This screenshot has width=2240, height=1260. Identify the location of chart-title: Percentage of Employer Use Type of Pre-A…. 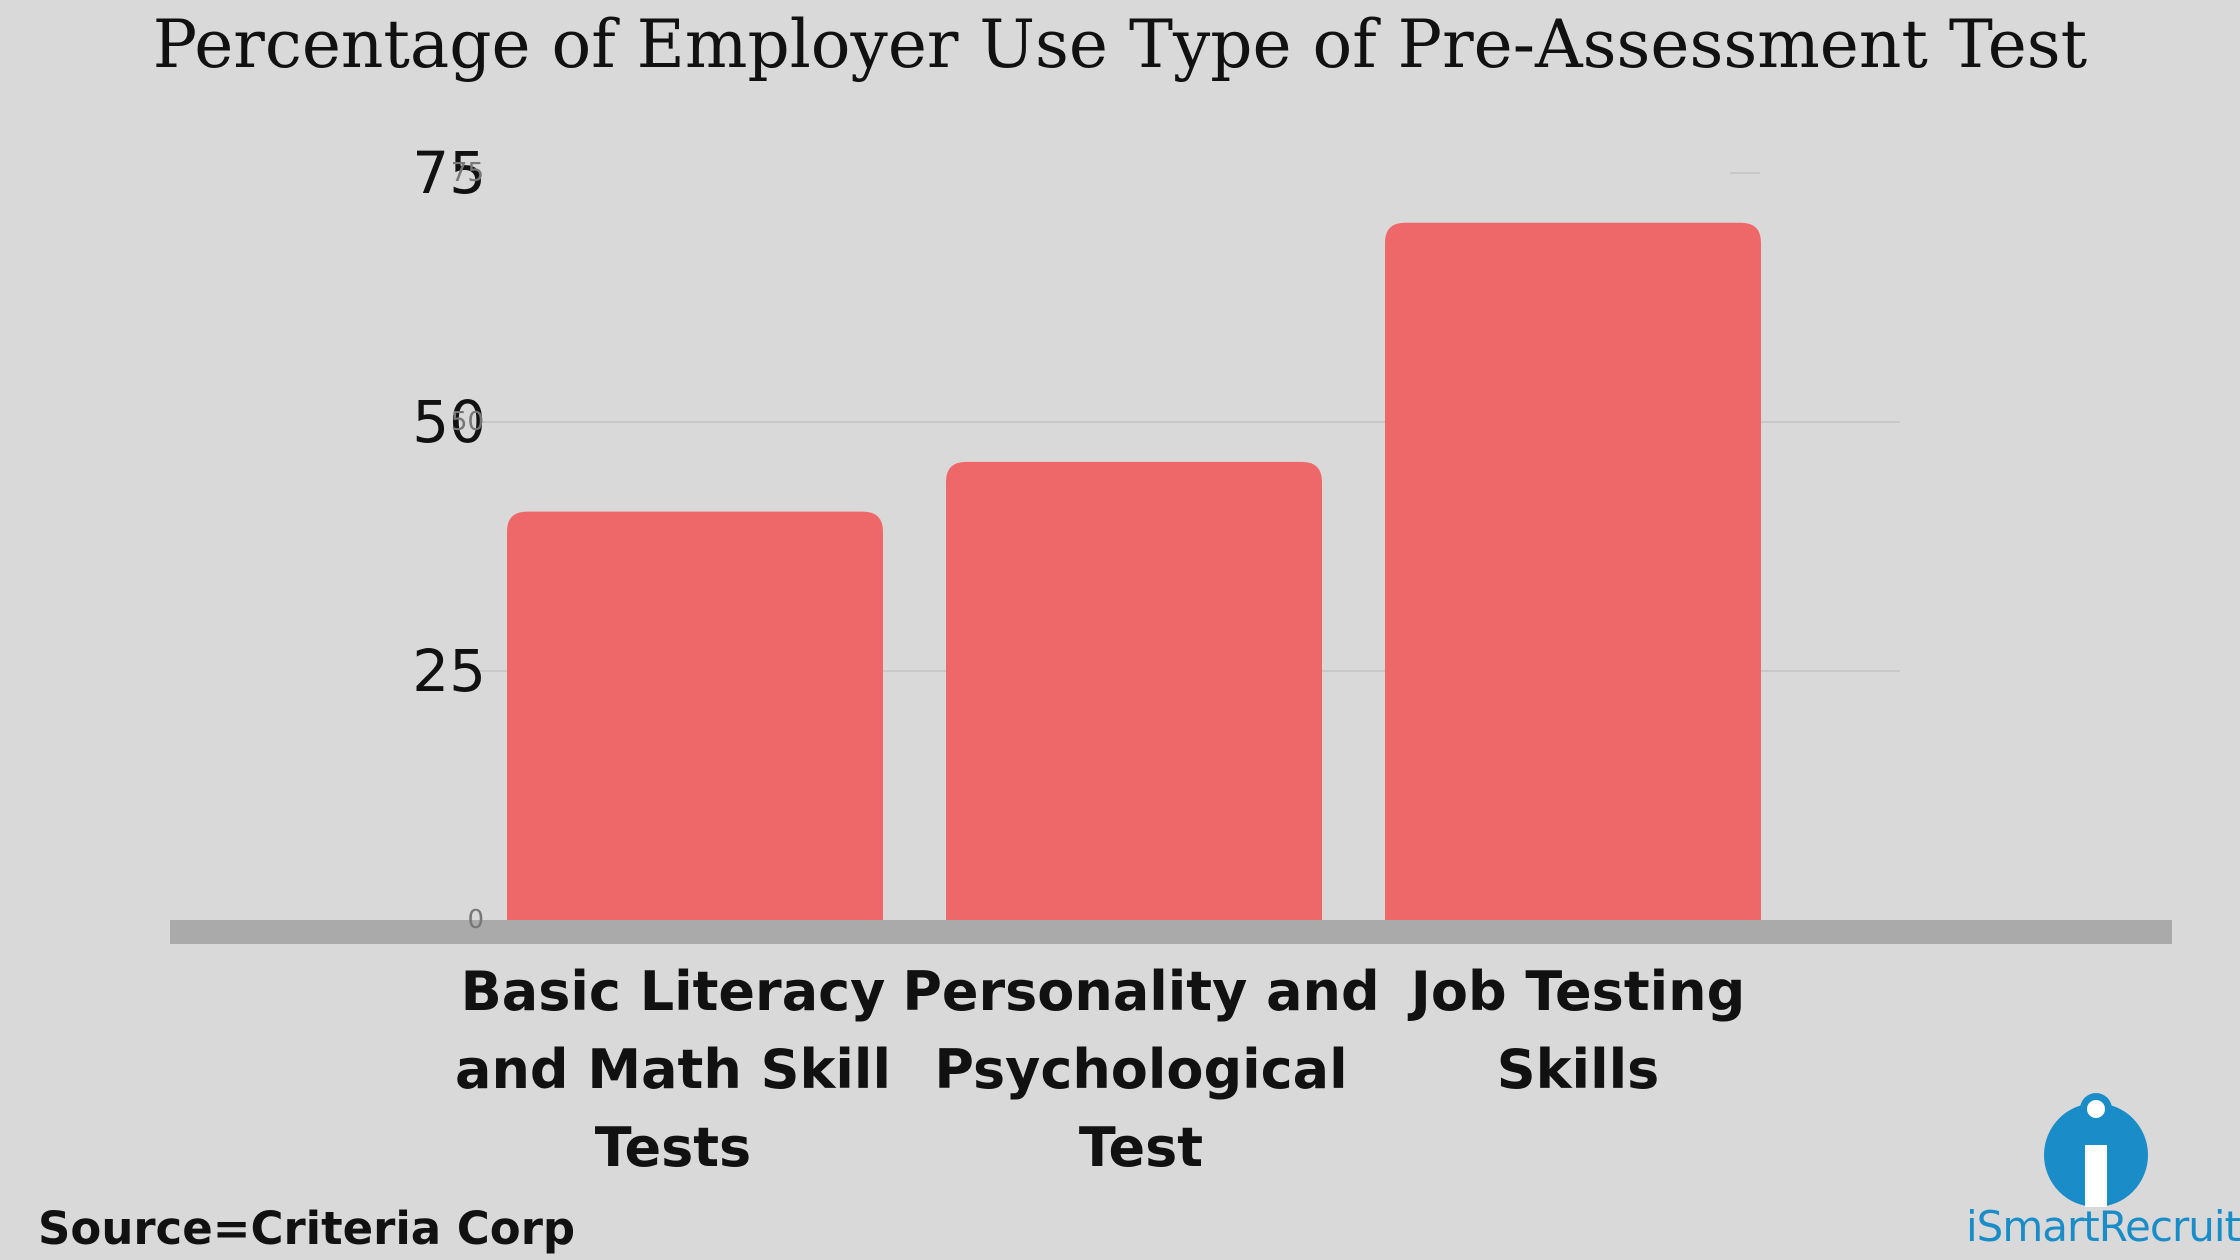
(1120, 44).